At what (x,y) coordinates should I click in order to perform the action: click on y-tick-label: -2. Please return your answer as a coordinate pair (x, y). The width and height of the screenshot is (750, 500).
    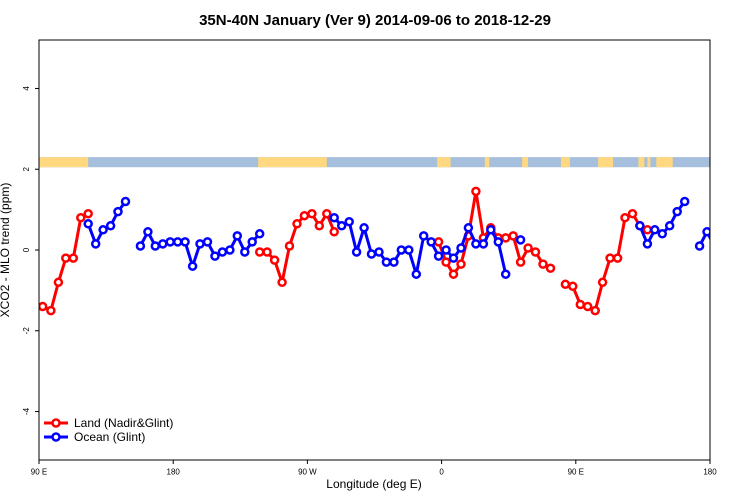
    Looking at the image, I should click on (26, 331).